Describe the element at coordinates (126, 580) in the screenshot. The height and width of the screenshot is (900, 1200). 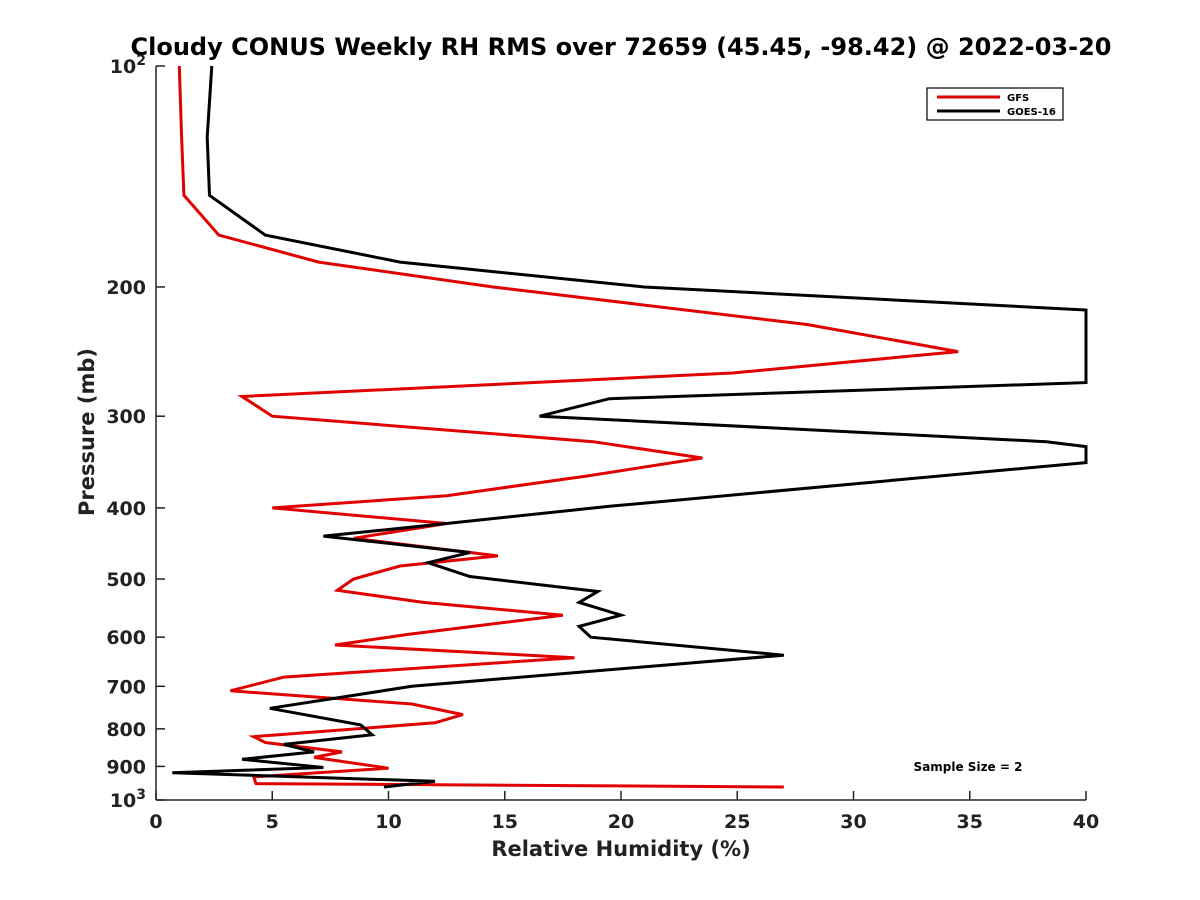
I see `y-tick-label: 500` at that location.